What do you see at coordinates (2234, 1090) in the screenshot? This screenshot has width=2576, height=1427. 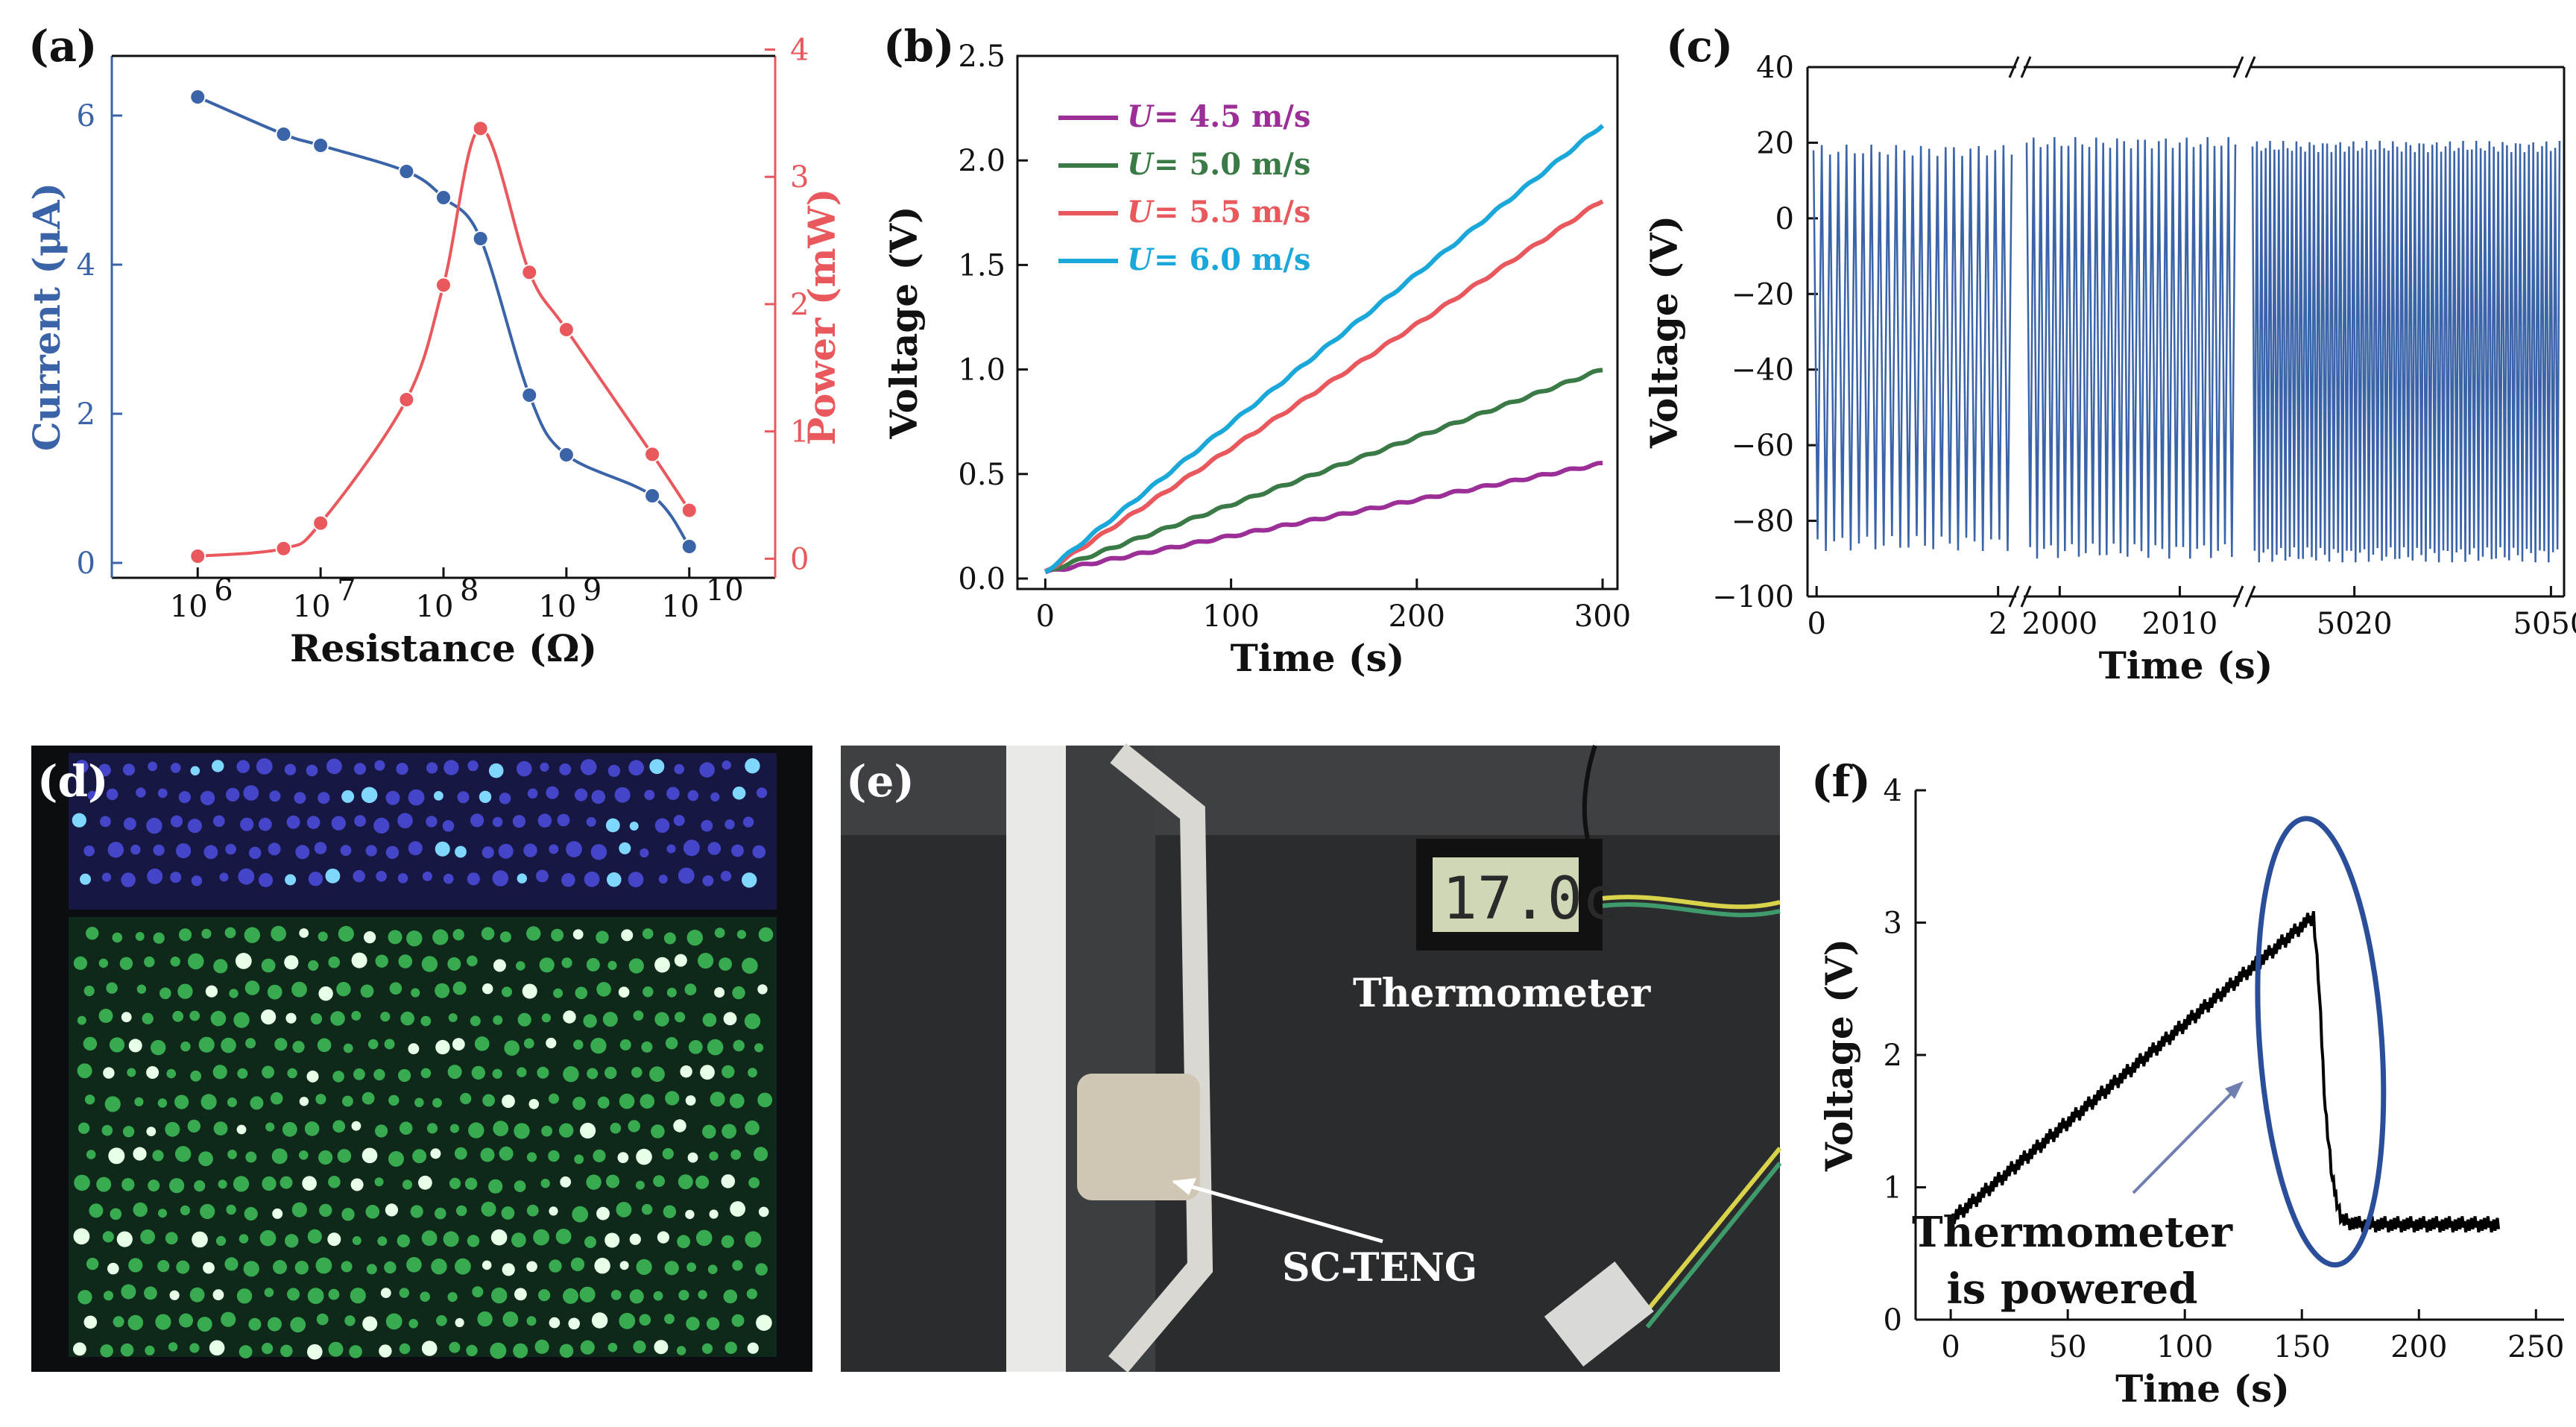 I see `annotation-arrow-head` at bounding box center [2234, 1090].